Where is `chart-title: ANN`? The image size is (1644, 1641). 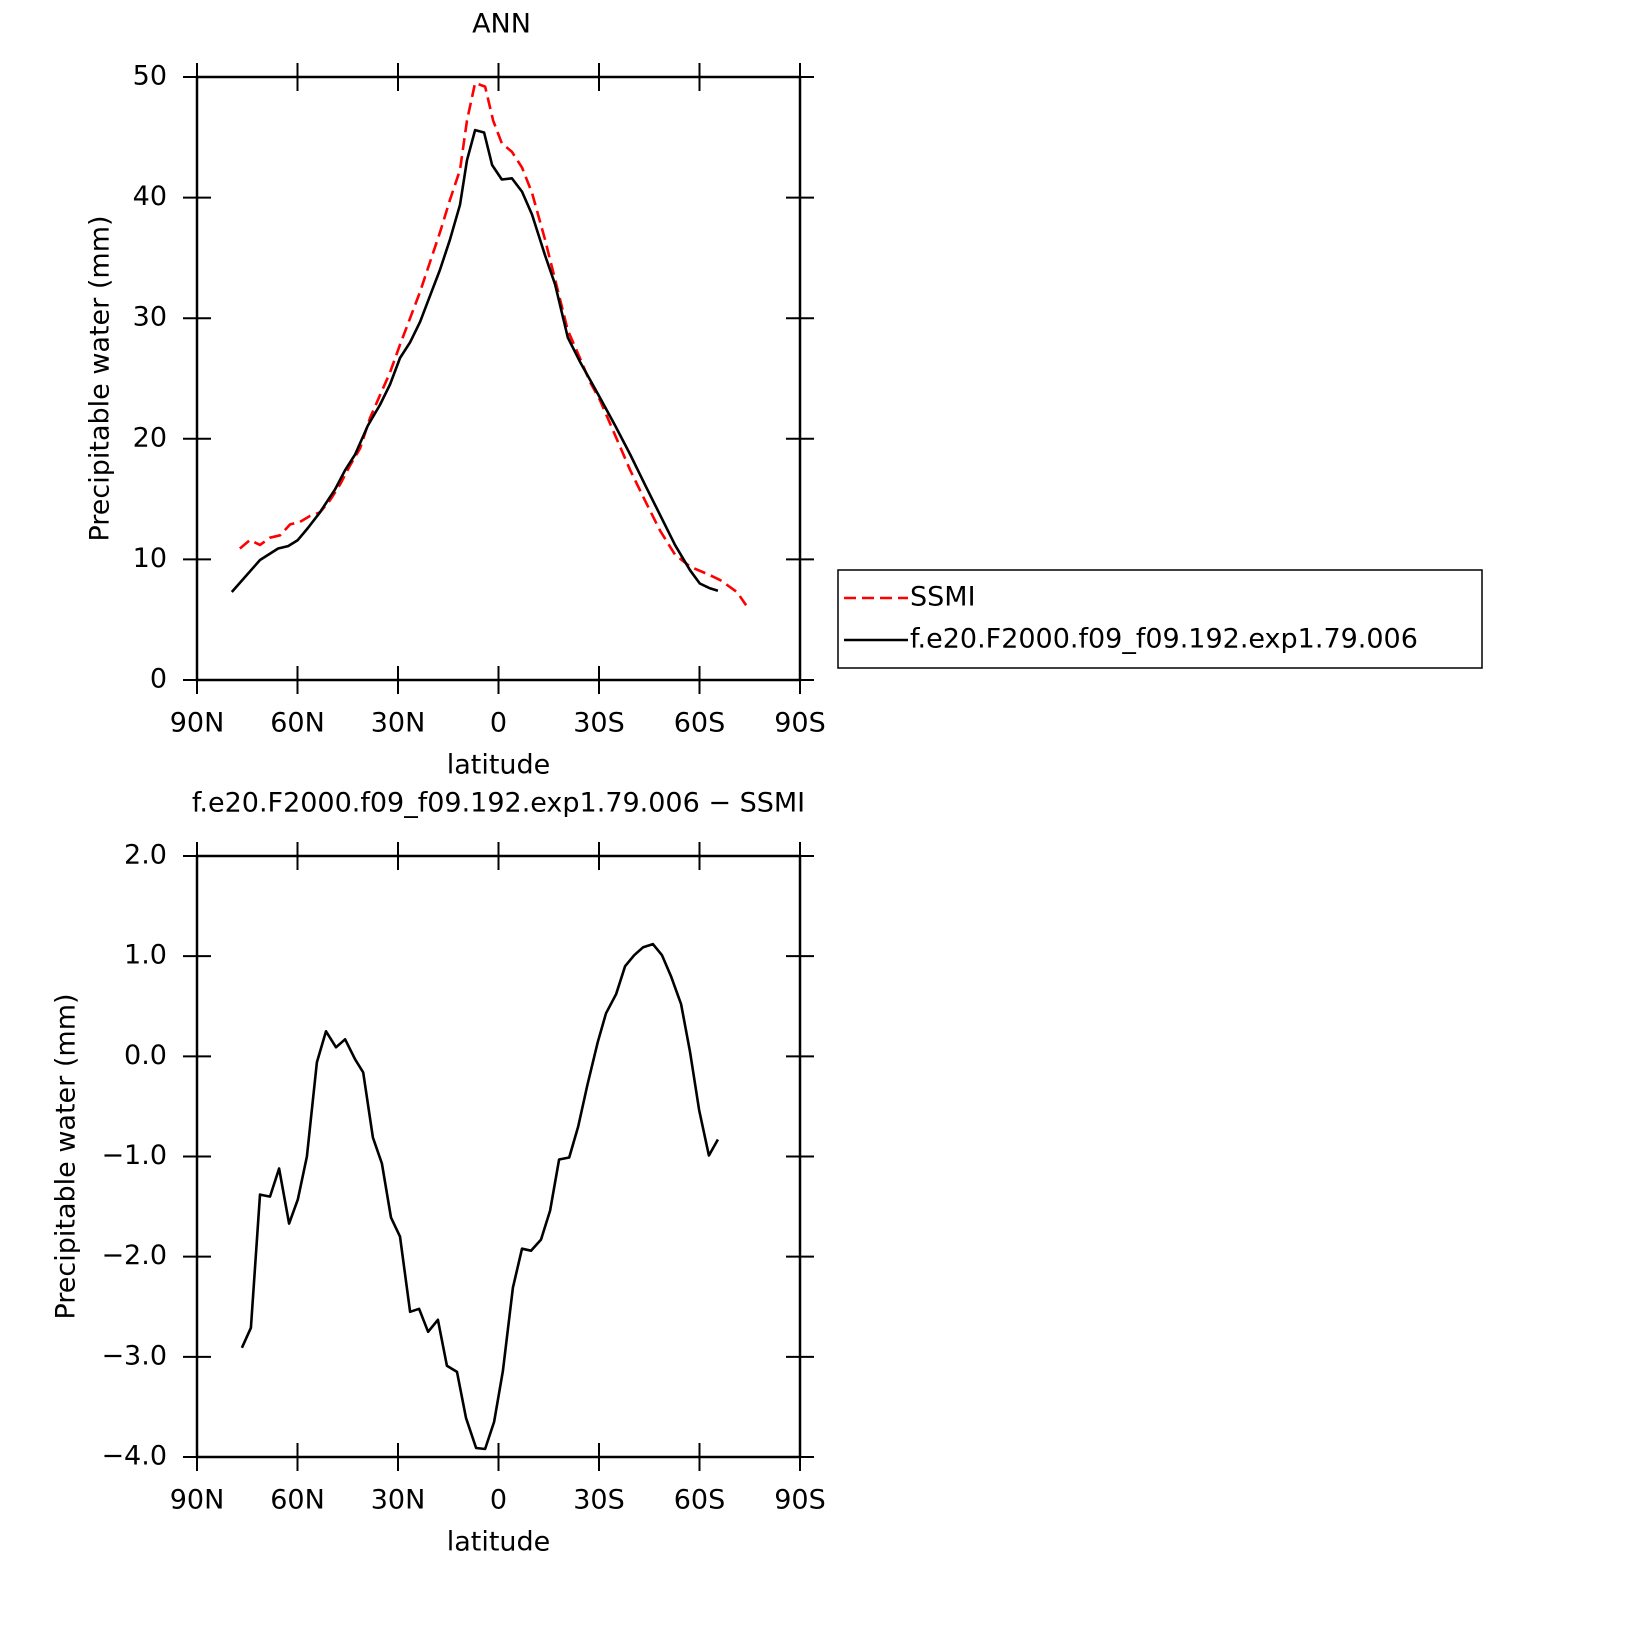
chart-title: ANN is located at coordinates (501, 24).